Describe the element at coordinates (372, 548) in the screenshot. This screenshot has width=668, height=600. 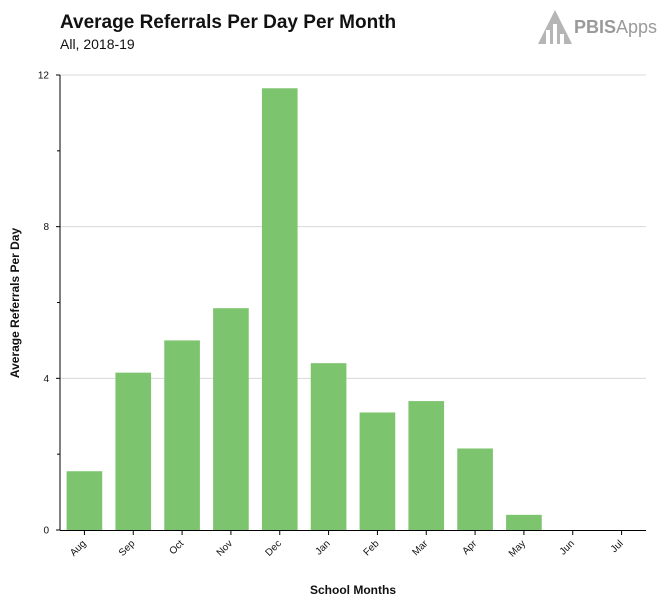
I see `x-tick-label: Feb` at that location.